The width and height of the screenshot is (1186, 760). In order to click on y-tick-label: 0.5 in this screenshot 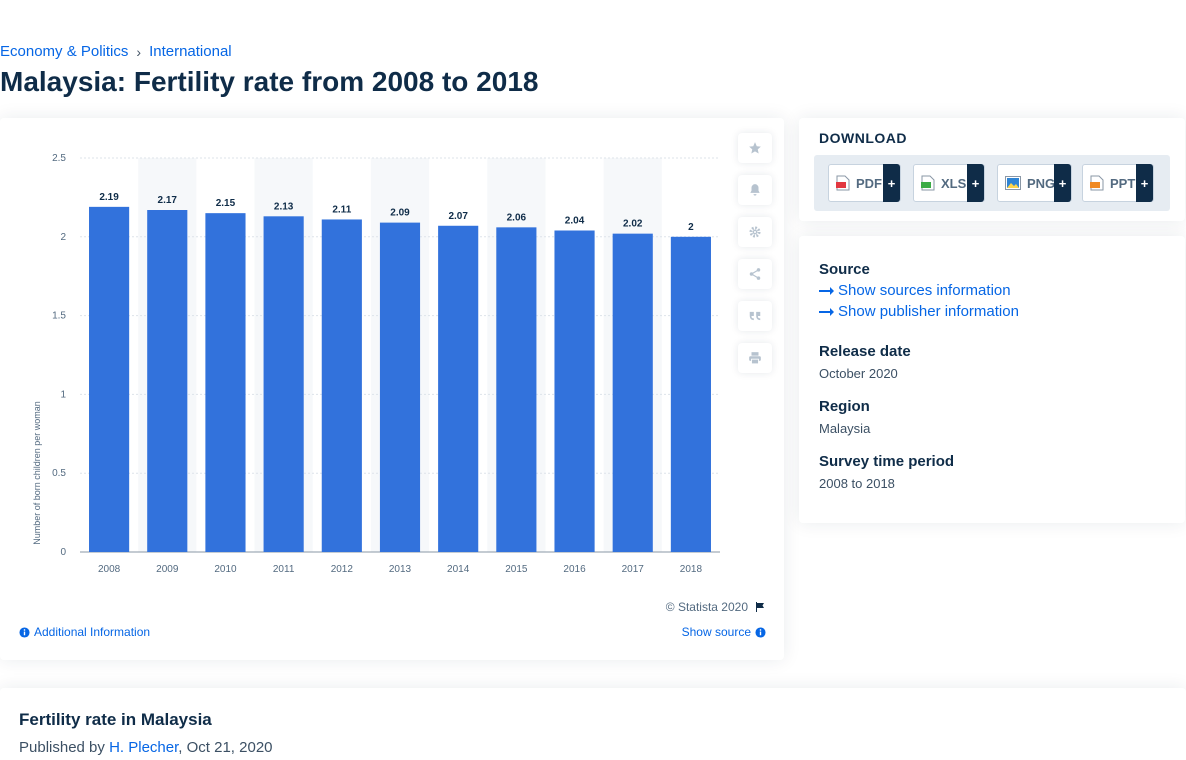, I will do `click(59, 473)`.